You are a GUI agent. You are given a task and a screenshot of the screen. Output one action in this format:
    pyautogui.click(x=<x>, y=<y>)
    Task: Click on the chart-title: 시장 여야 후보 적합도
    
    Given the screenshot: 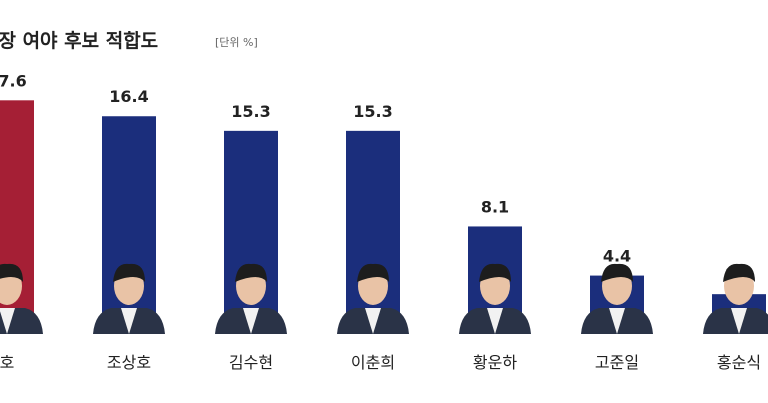 What is the action you would take?
    pyautogui.click(x=79, y=41)
    